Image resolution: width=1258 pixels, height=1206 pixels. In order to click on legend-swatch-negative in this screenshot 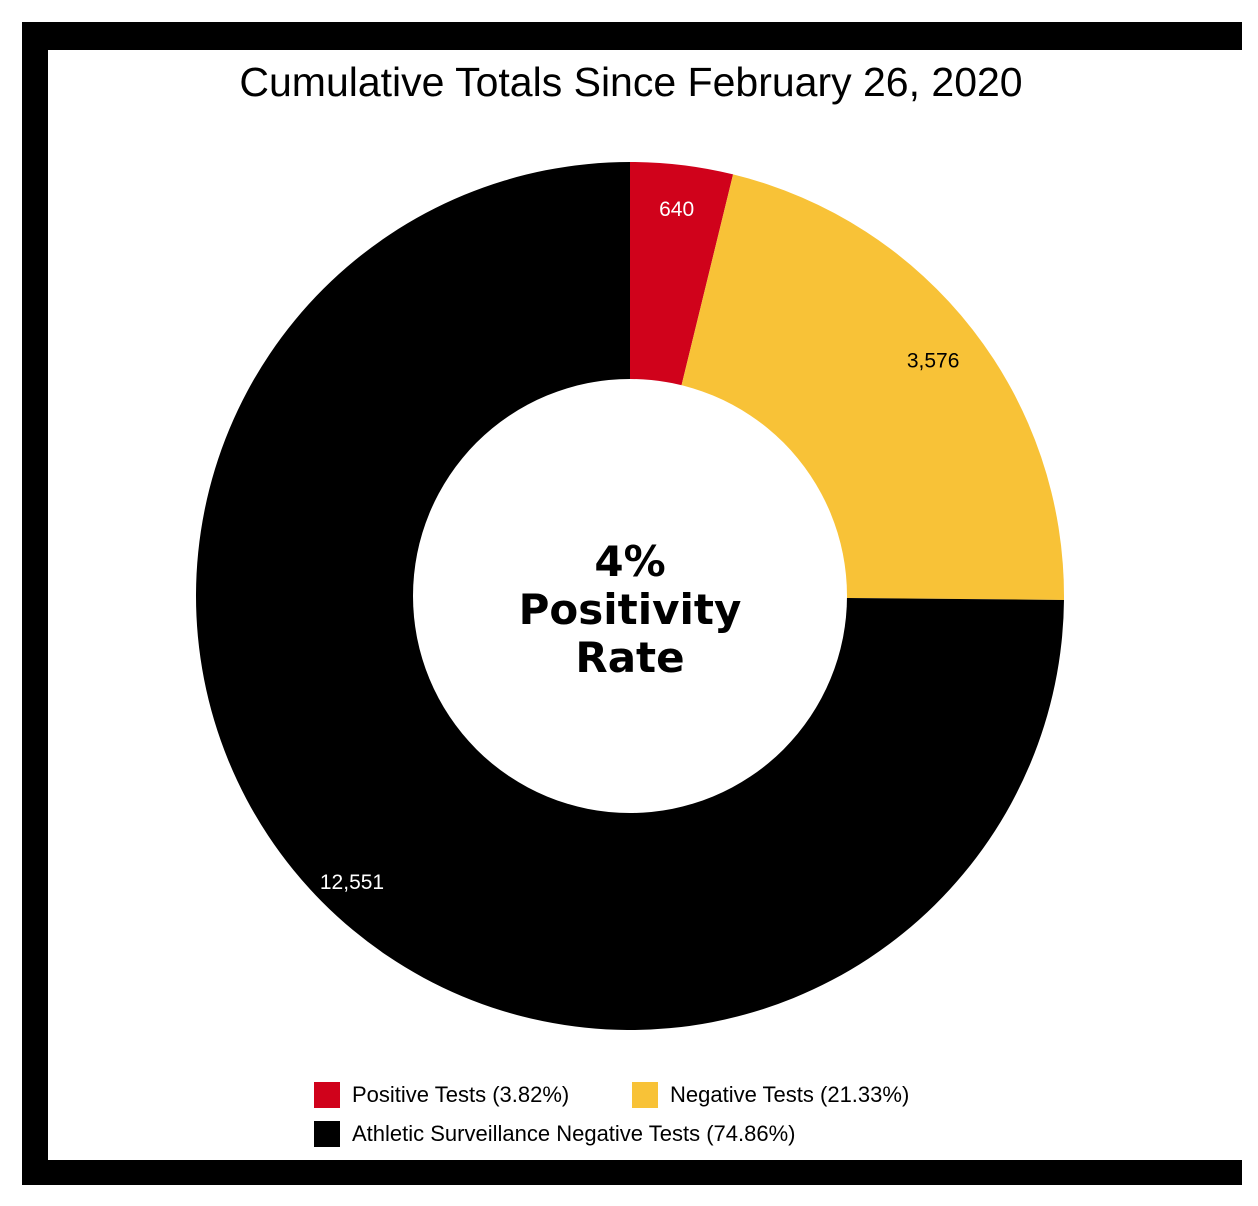, I will do `click(645, 1095)`.